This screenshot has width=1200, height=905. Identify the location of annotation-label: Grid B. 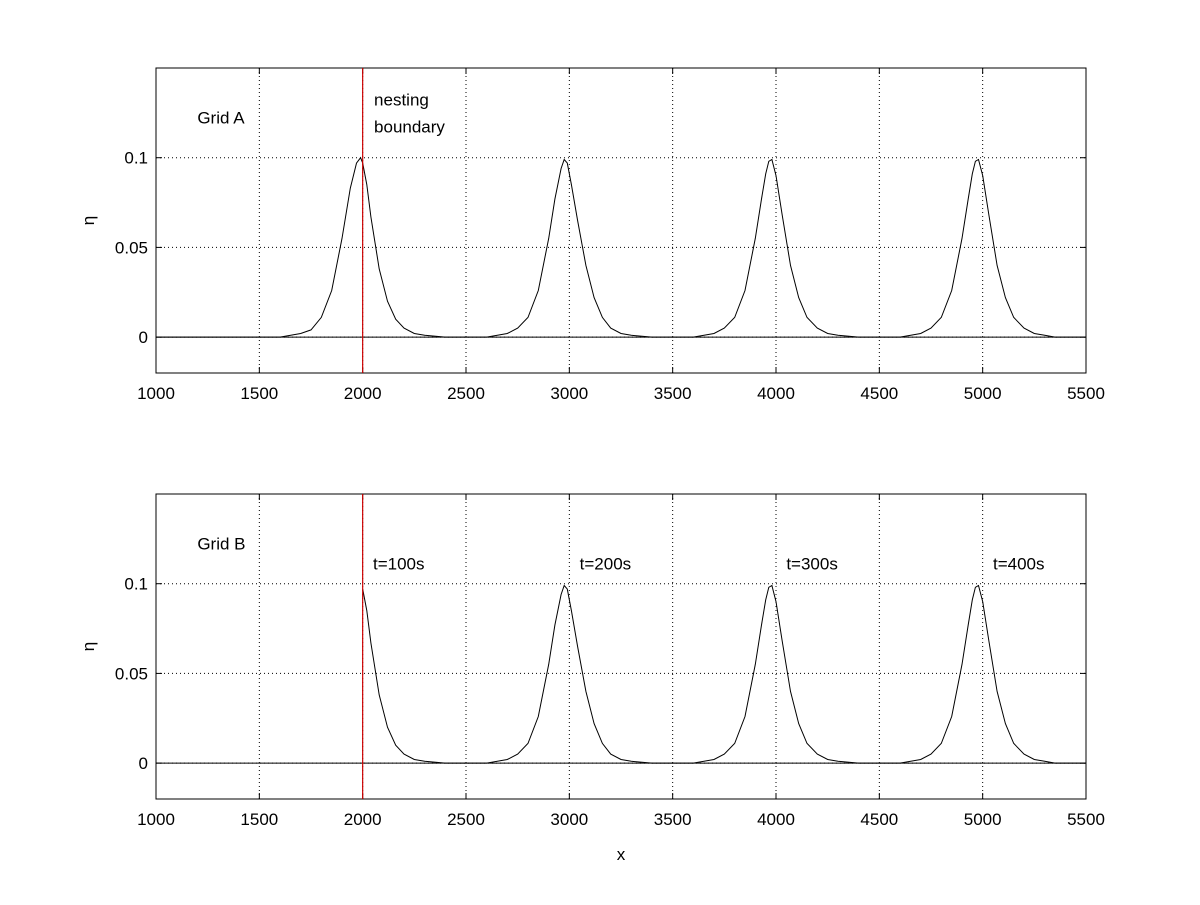
(221, 544).